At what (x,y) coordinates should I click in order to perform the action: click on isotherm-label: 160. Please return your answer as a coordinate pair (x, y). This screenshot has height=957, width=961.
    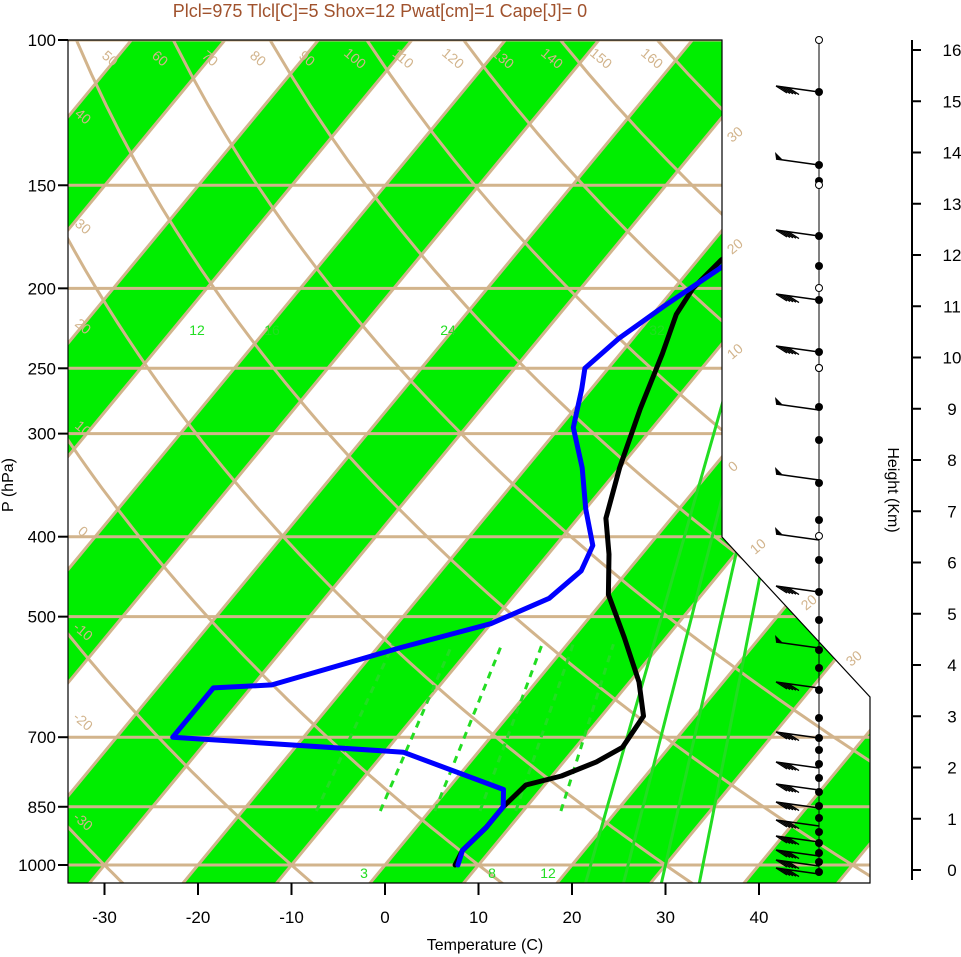
    Looking at the image, I should click on (652, 58).